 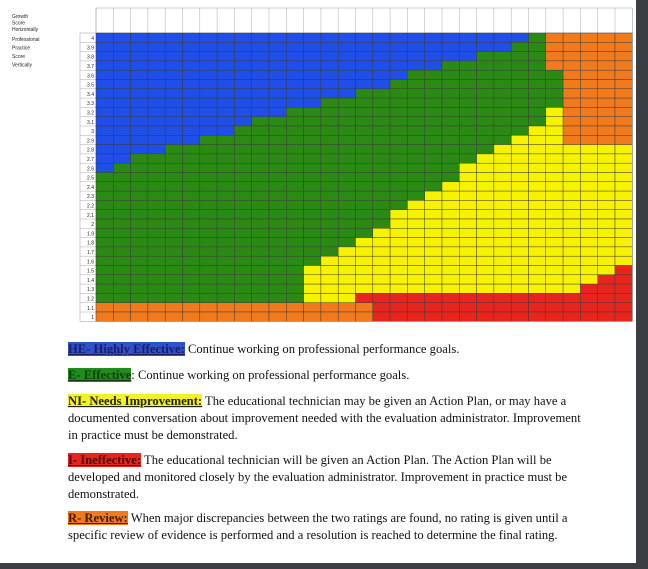 What do you see at coordinates (92, 132) in the screenshot?
I see `row-header-10: 3` at bounding box center [92, 132].